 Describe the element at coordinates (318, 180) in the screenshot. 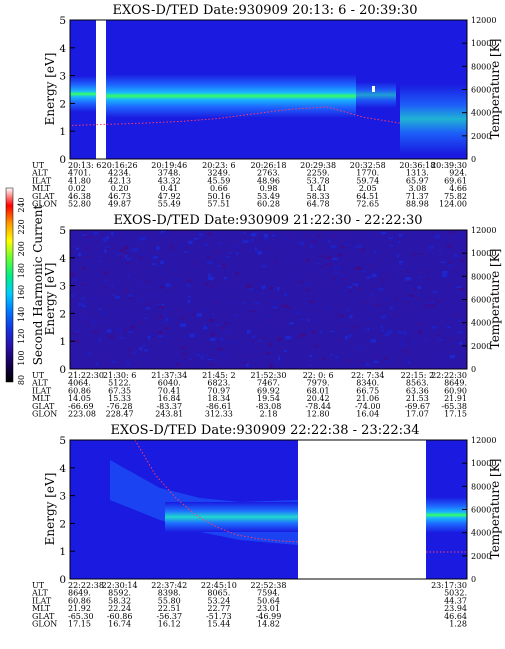

I see `orbit-cell: 53.78` at that location.